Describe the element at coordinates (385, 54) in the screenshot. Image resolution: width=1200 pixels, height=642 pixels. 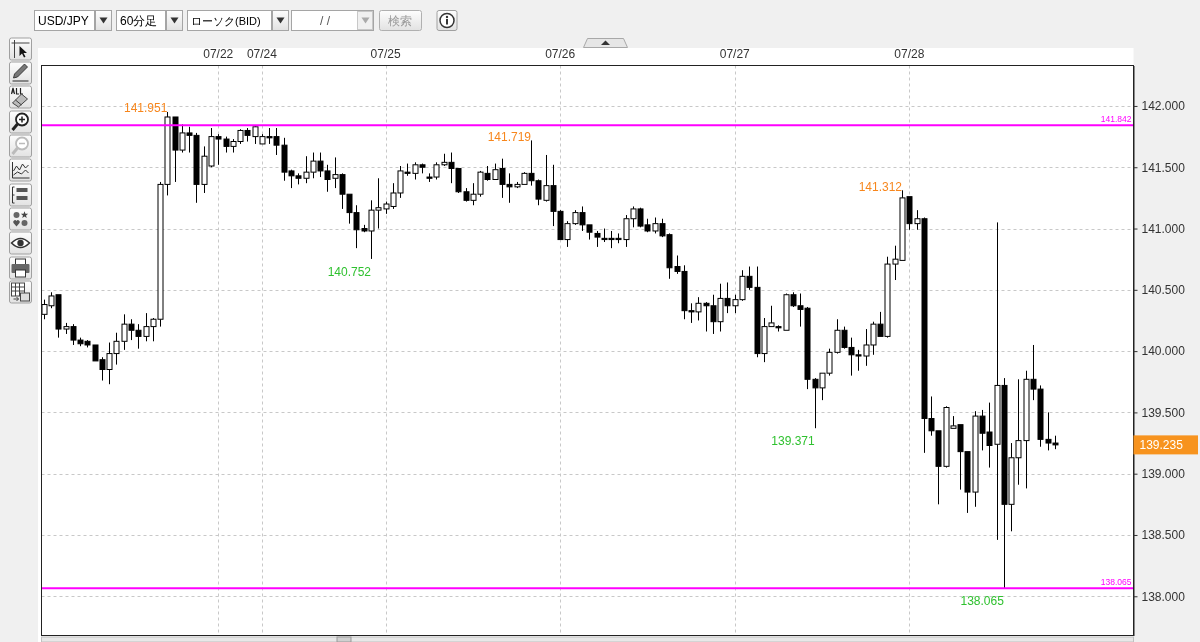
I see `x-tick-label: 07/25` at that location.